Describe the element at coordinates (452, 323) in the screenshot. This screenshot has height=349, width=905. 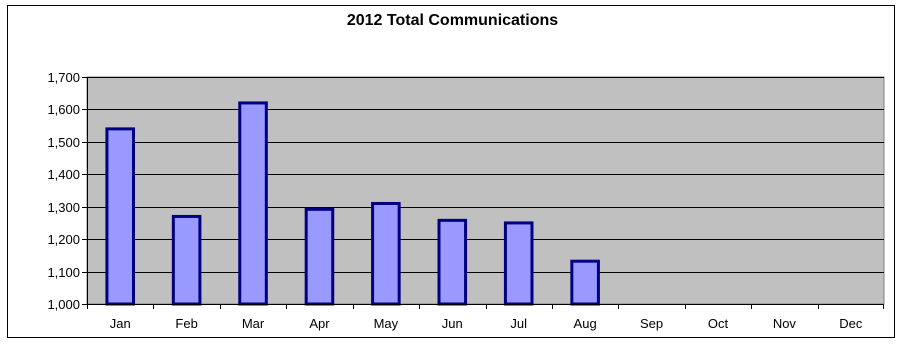
I see `x-tick-label: Jun` at that location.